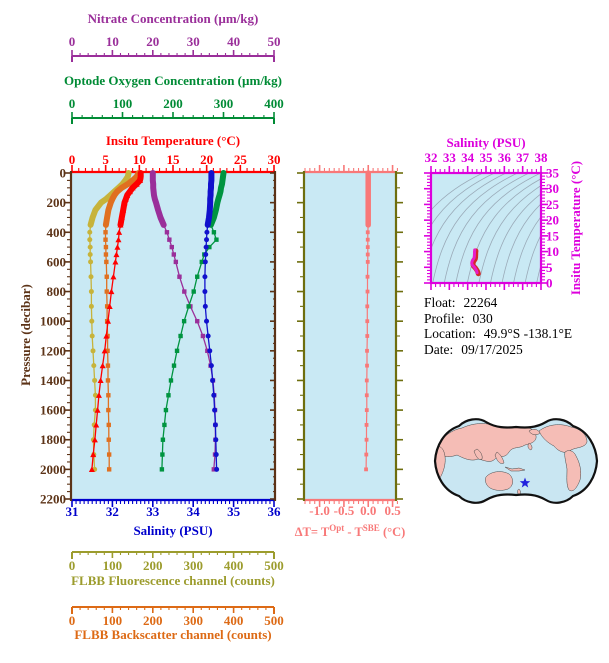  What do you see at coordinates (498, 319) in the screenshot?
I see `float-info-row: Profile: 030` at bounding box center [498, 319].